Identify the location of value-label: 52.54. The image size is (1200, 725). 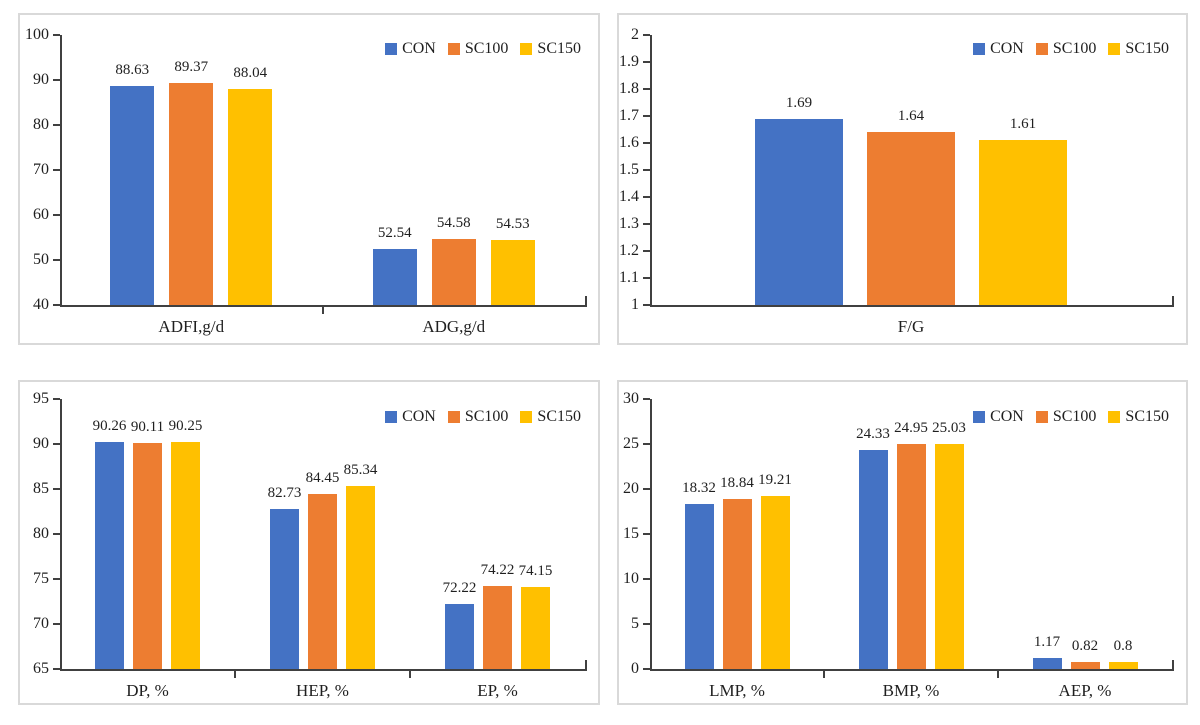
(394, 232).